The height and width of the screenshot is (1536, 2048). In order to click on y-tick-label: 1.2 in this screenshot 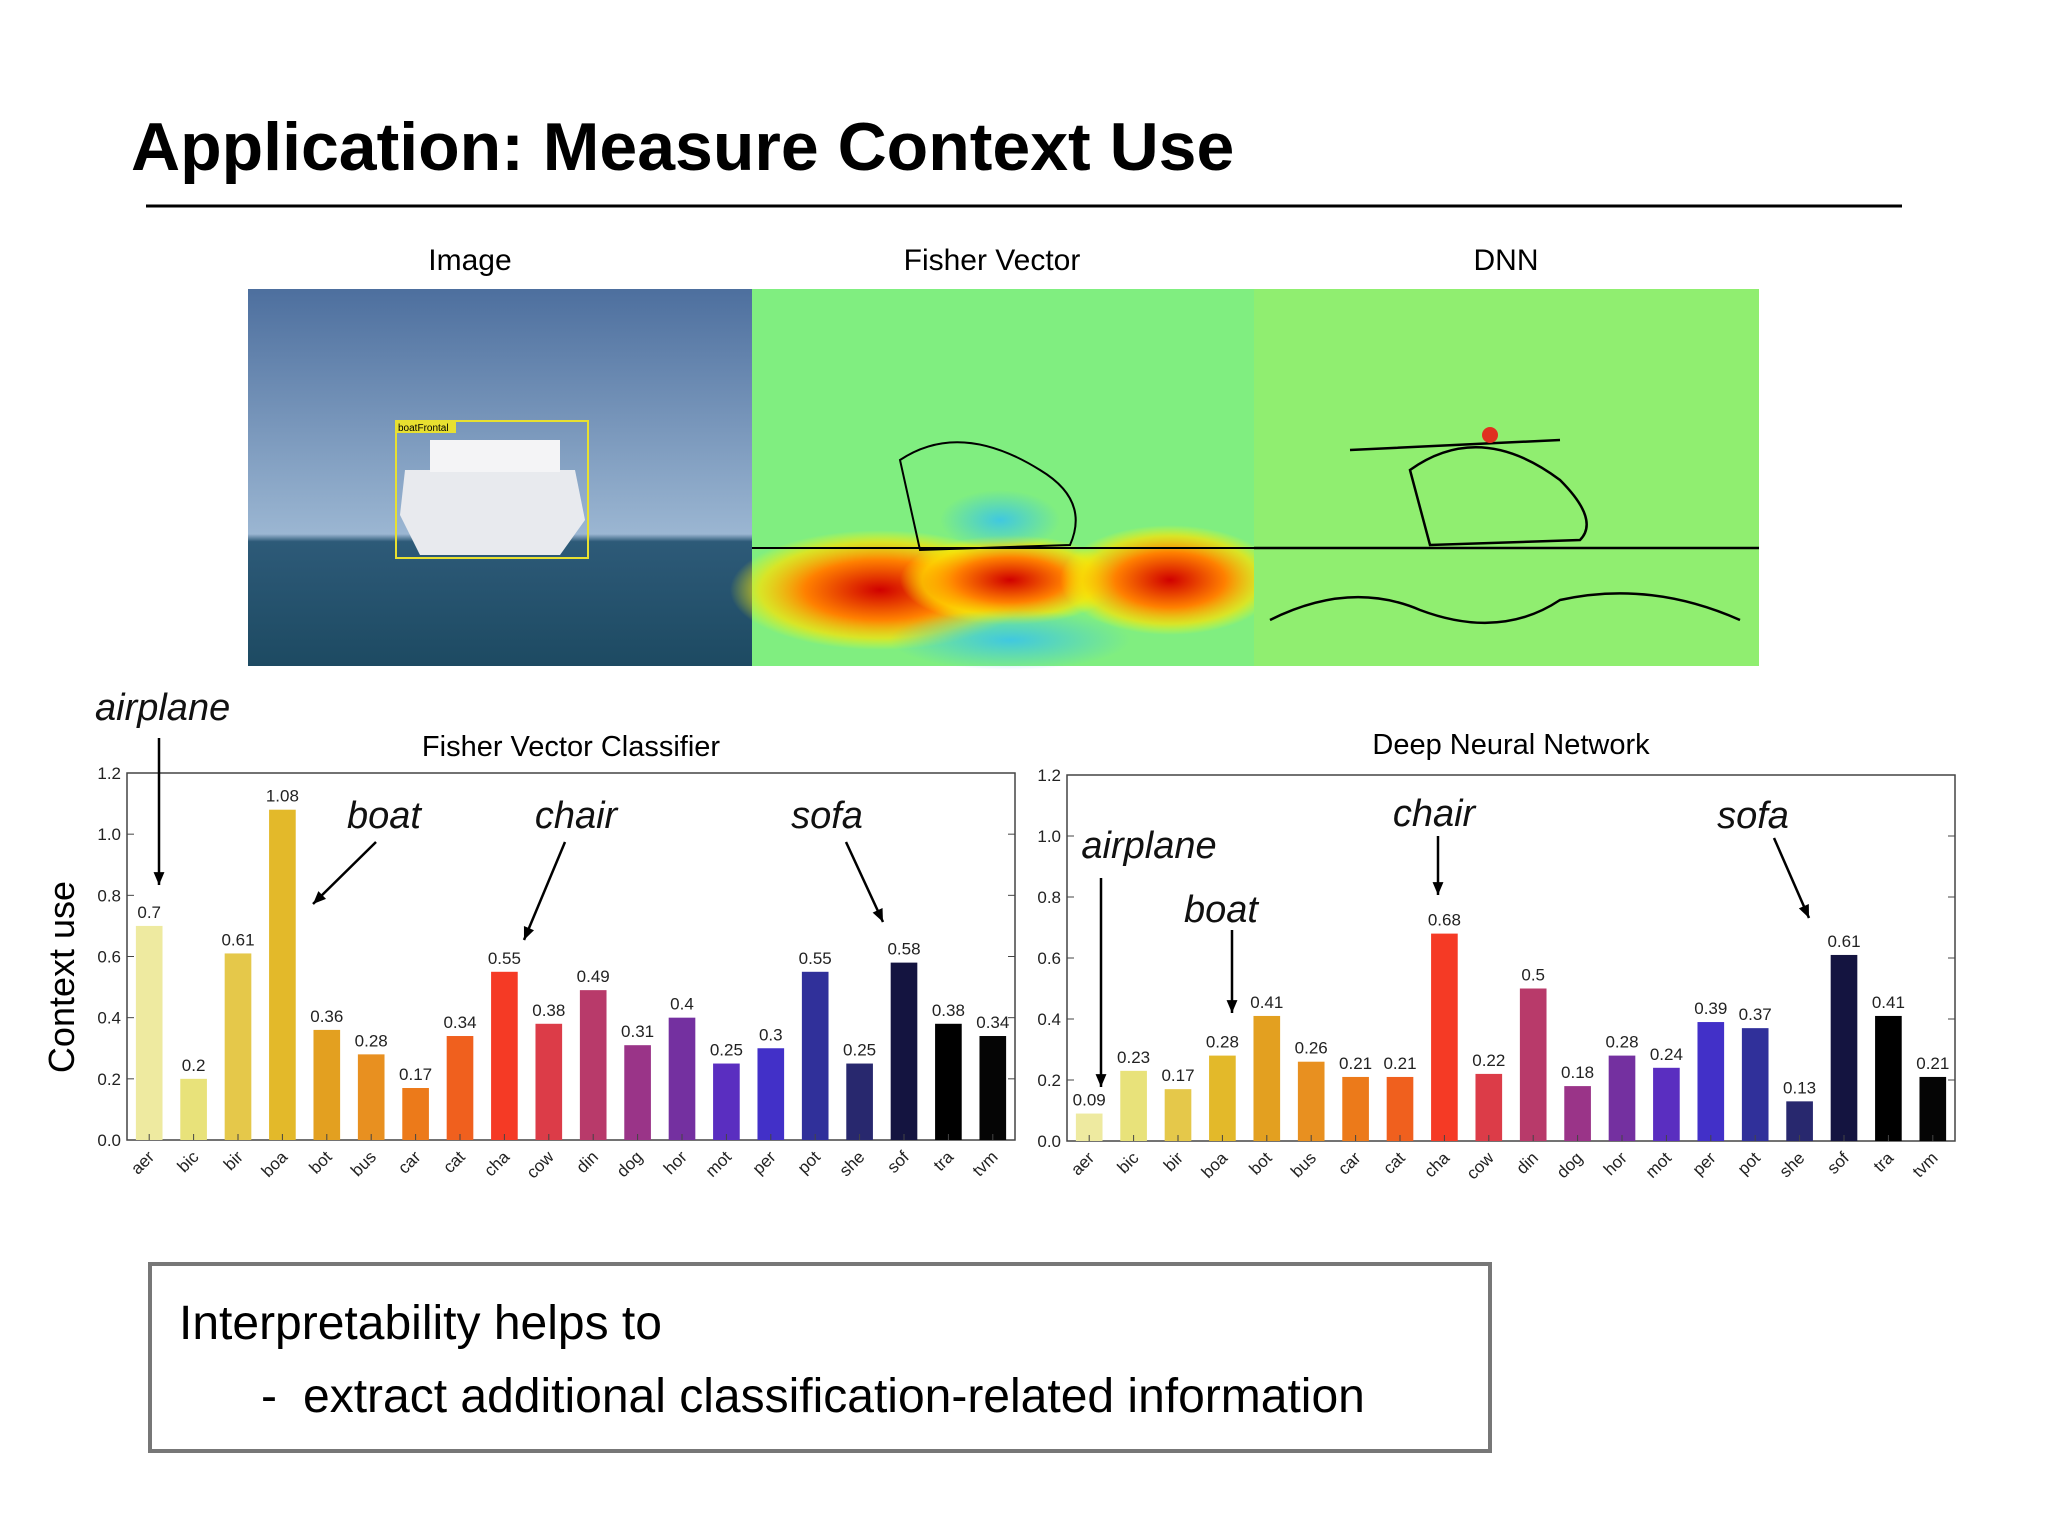, I will do `click(1049, 775)`.